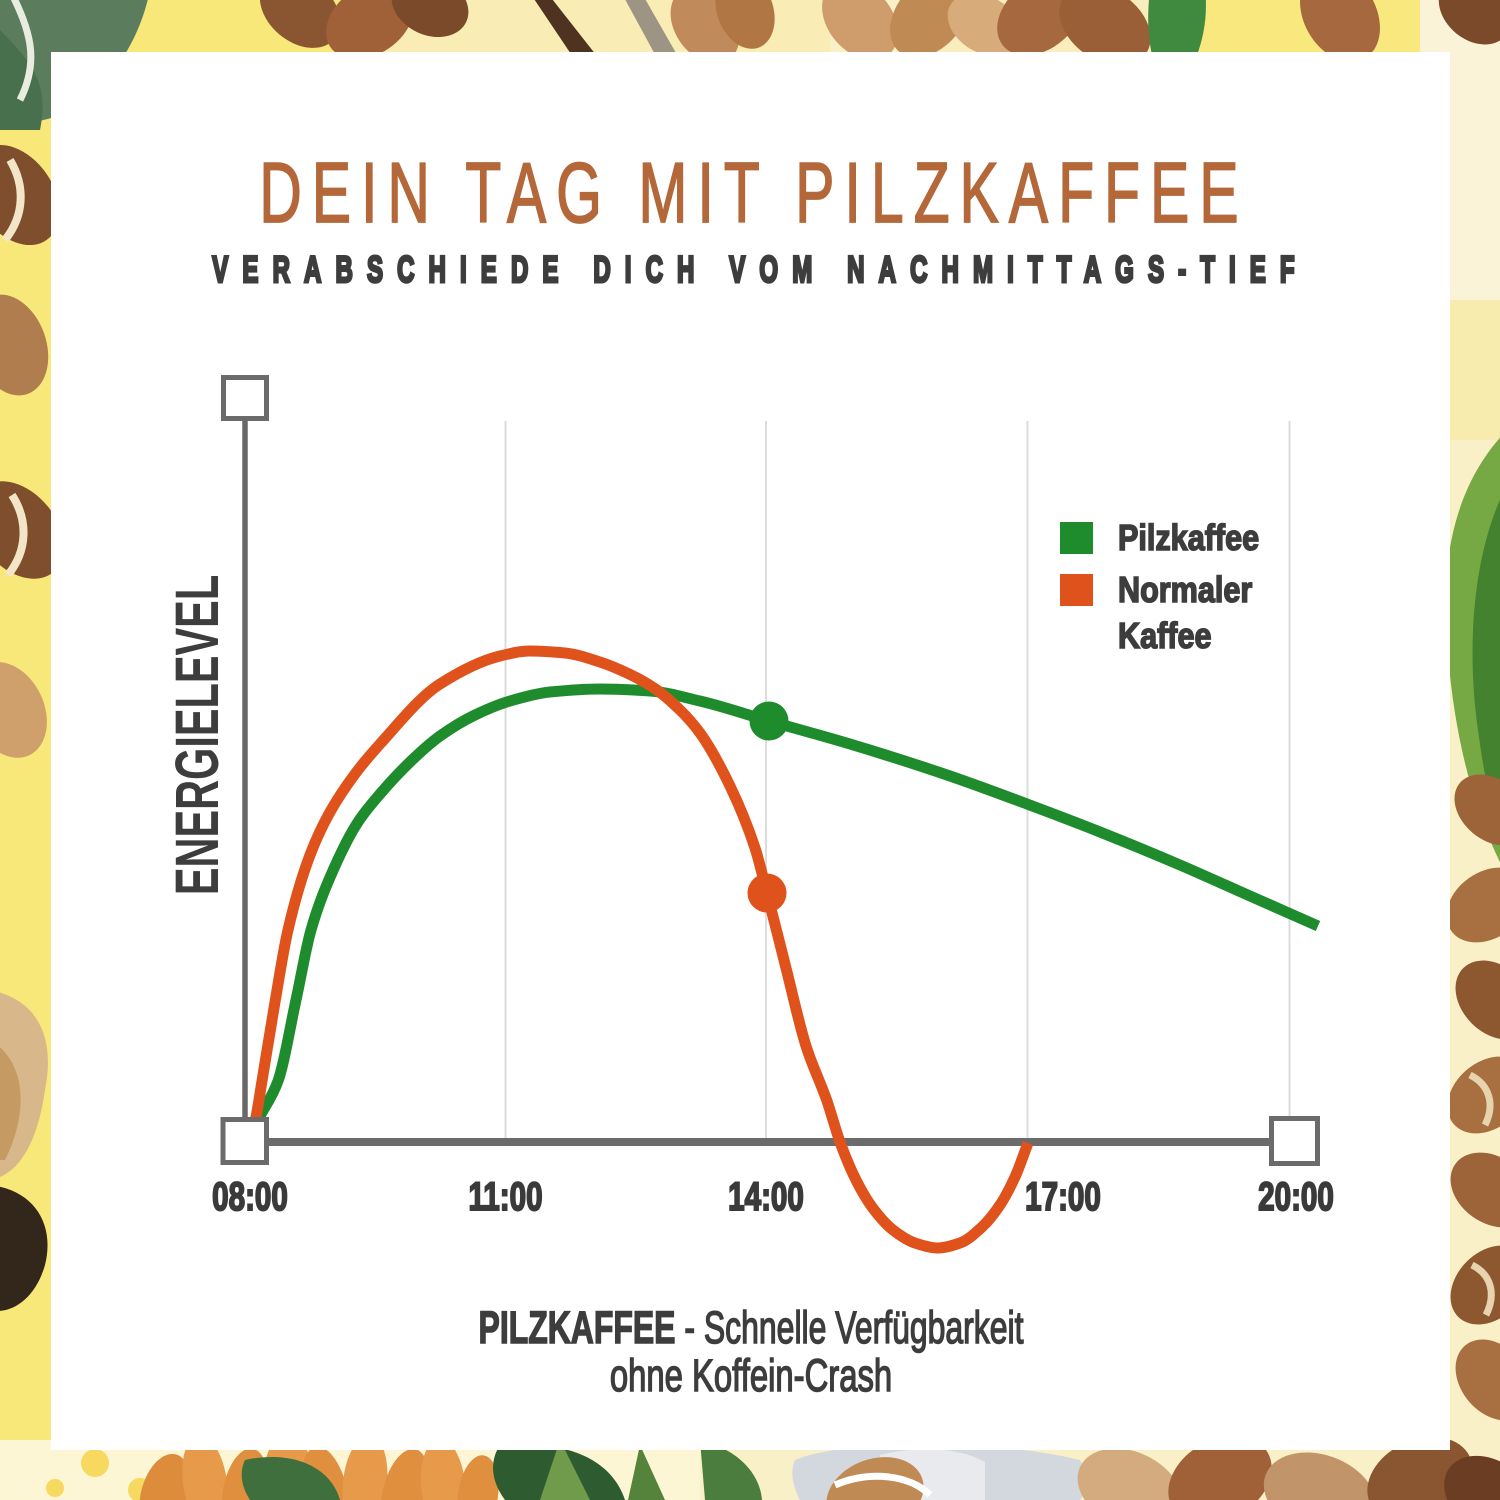 This screenshot has width=1500, height=1500. Describe the element at coordinates (250, 1197) in the screenshot. I see `svg-text: 08:00` at that location.